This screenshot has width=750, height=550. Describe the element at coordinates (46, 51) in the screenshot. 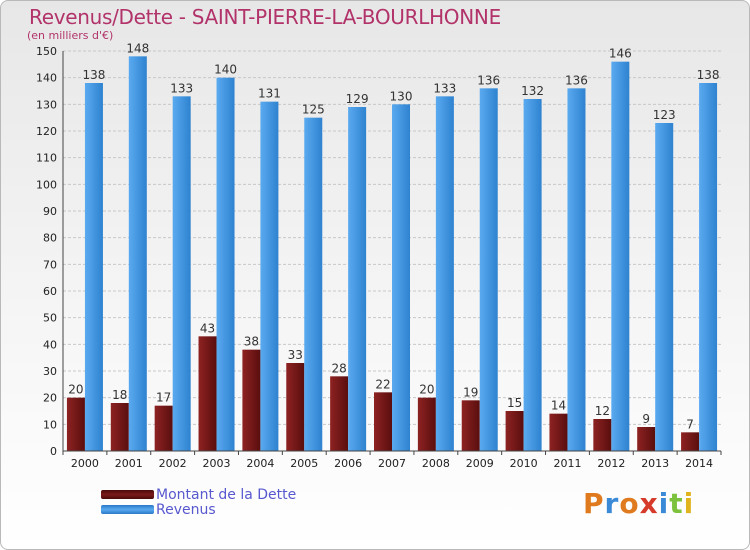

I see `y-tick-label: 150` at that location.